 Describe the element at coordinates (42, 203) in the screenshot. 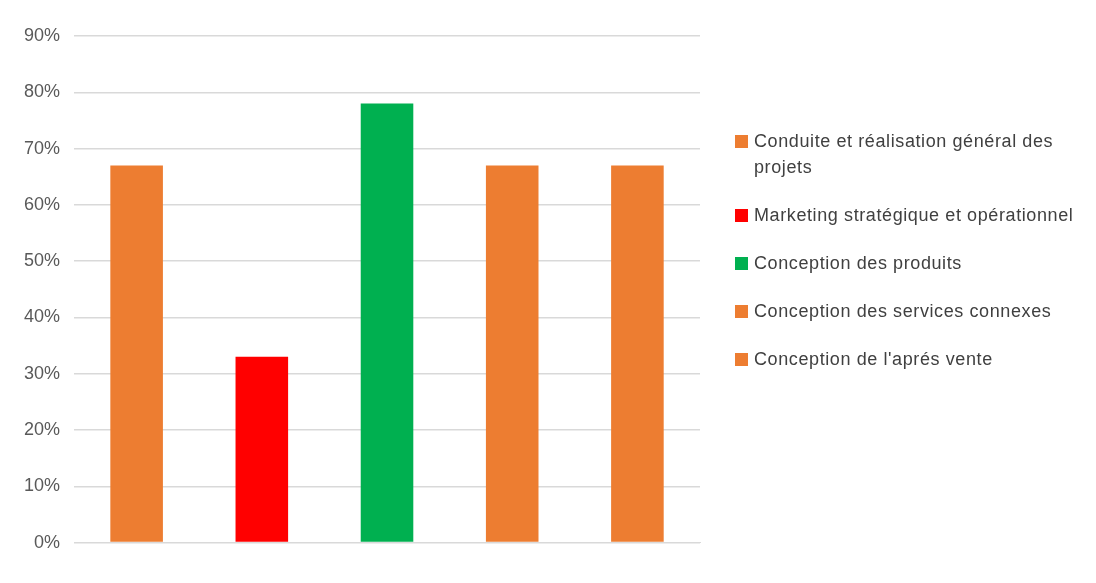

I see `y-tick-label: 60%` at that location.